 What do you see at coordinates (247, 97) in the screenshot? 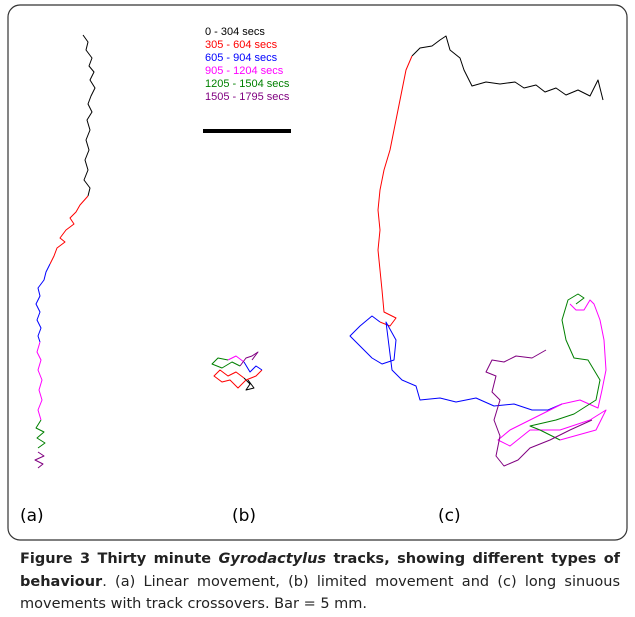
I see `legend-entry: 1505 - 1795 secs` at bounding box center [247, 97].